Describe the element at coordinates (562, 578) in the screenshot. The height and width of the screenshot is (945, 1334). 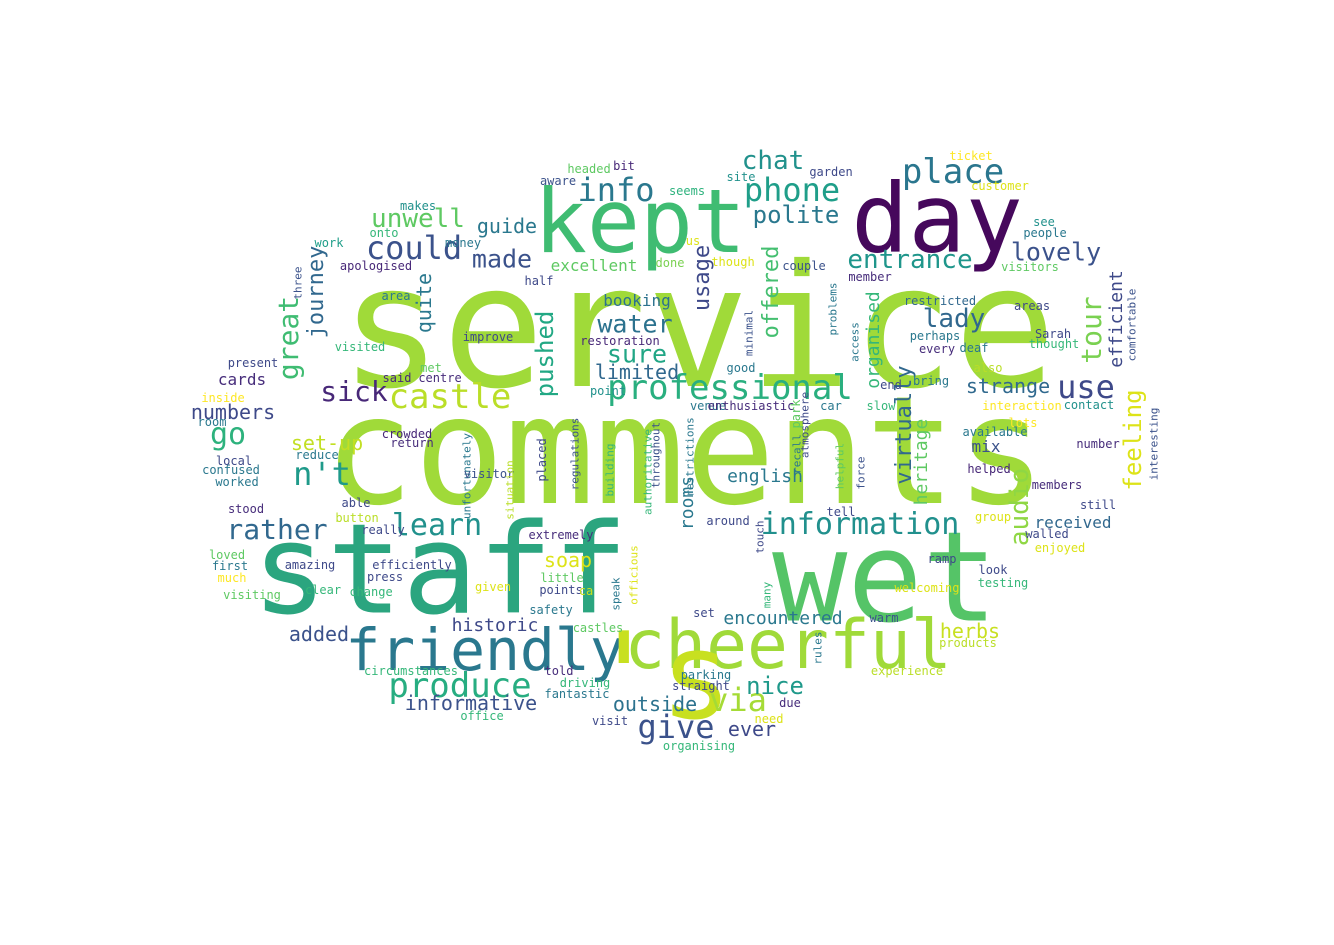
I see `cloud-word: little` at that location.